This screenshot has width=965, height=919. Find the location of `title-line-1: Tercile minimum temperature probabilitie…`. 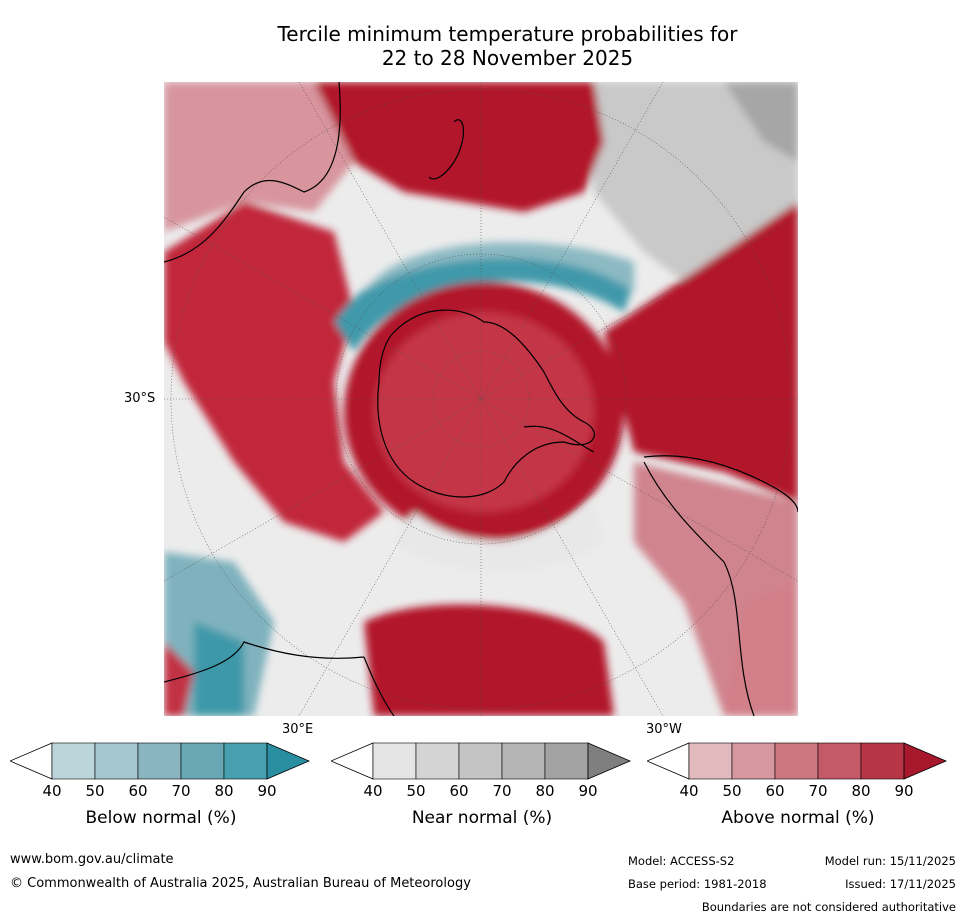

title-line-1: Tercile minimum temperature probabilitie… is located at coordinates (507, 34).